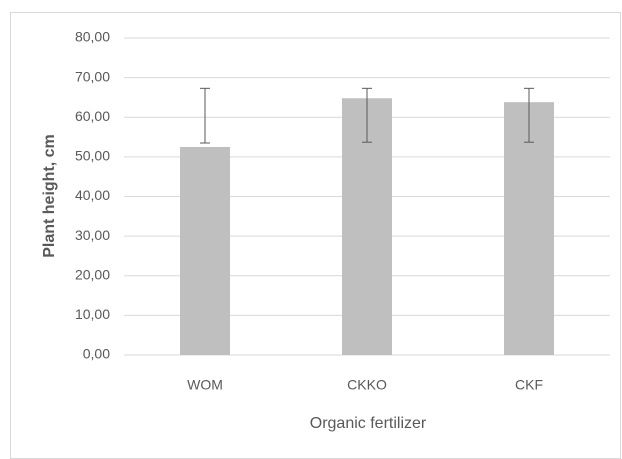 This screenshot has width=622, height=459. Describe the element at coordinates (92, 195) in the screenshot. I see `y-tick-label: 40,00` at that location.